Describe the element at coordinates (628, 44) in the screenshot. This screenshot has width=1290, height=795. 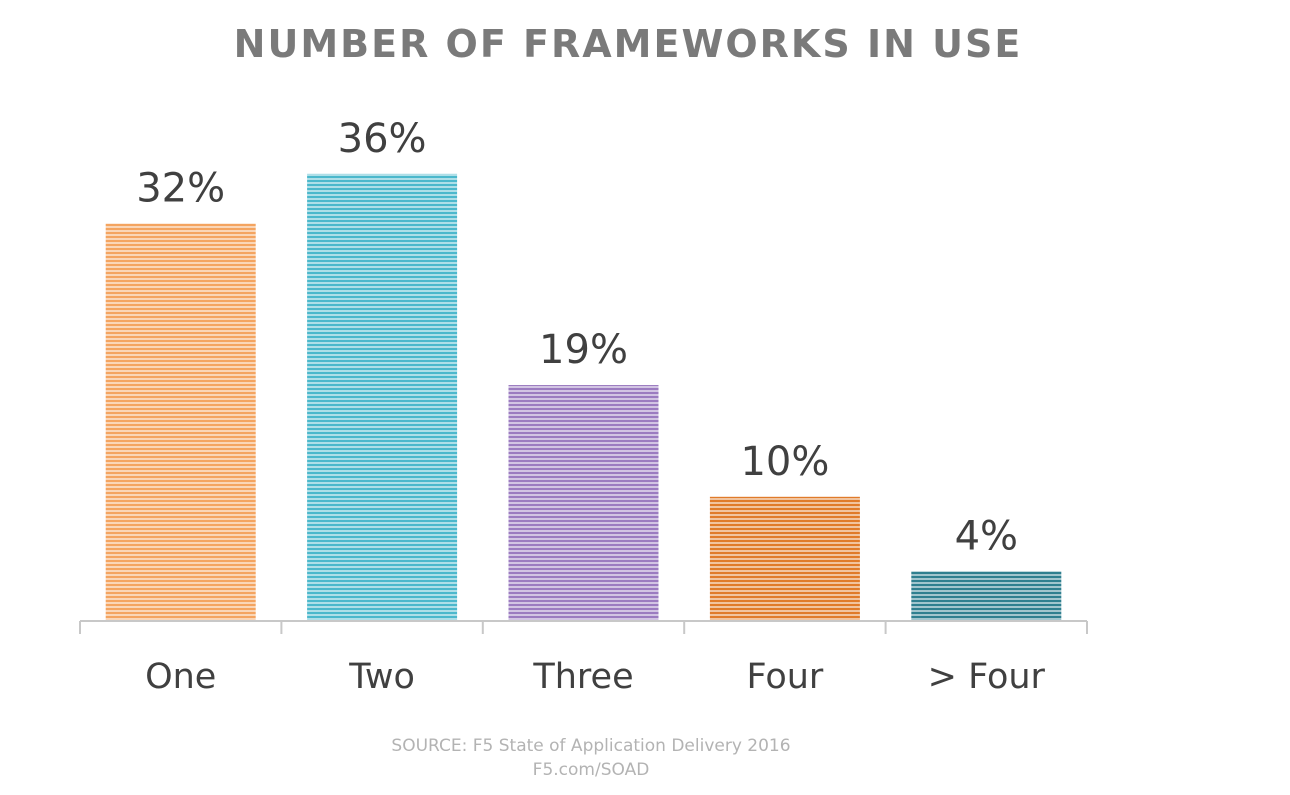
I see `chart-title: NUMBER OF FRAMEWORKS IN USE` at that location.